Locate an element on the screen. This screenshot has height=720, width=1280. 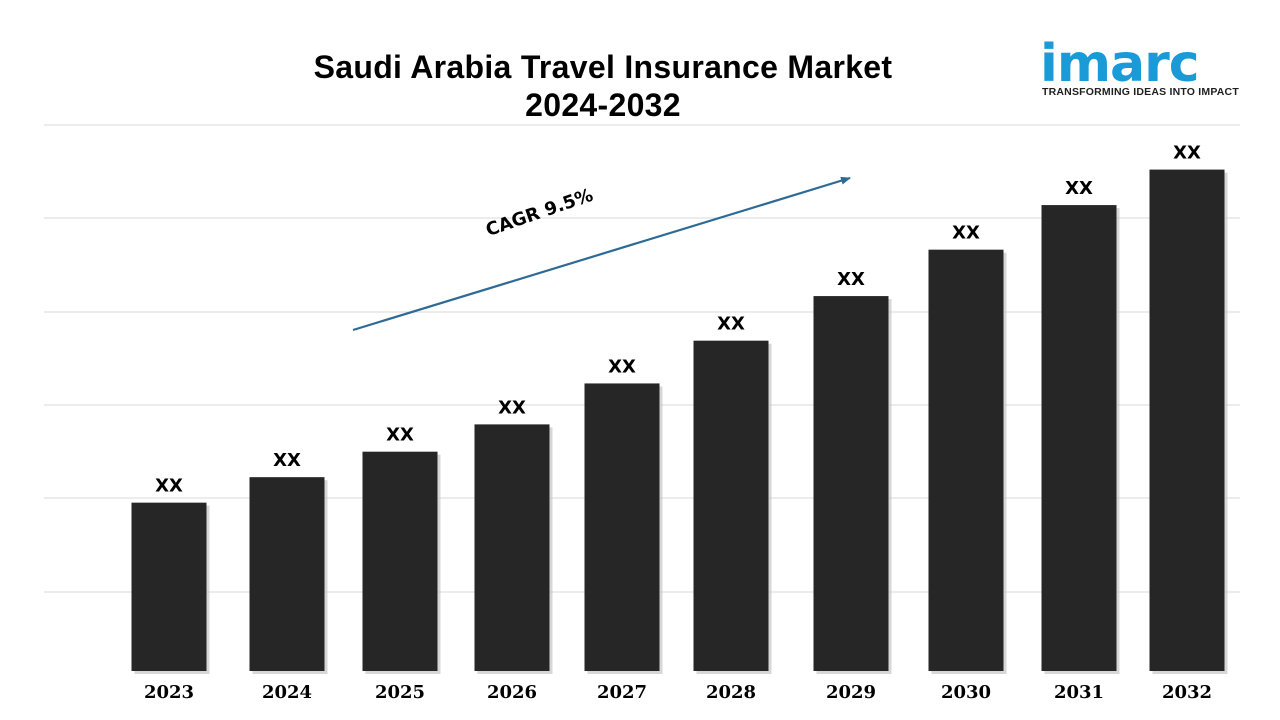
cagr-arrow-line is located at coordinates (601, 254).